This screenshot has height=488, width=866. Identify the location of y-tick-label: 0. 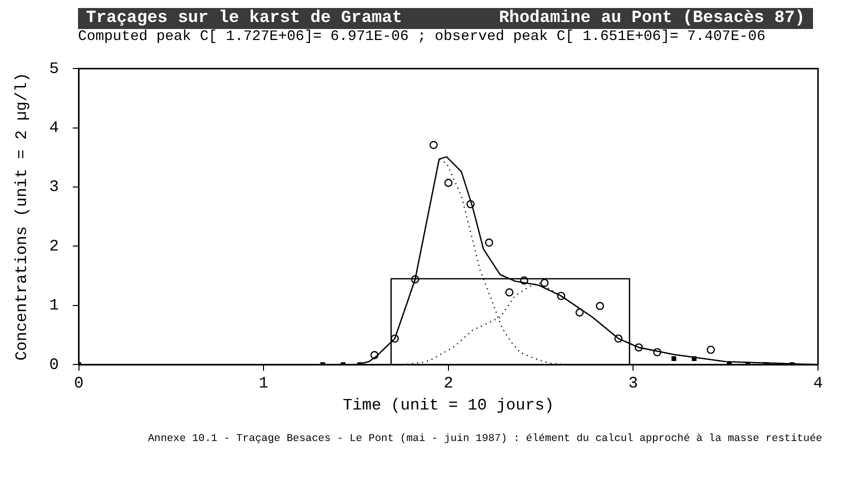
(54, 365).